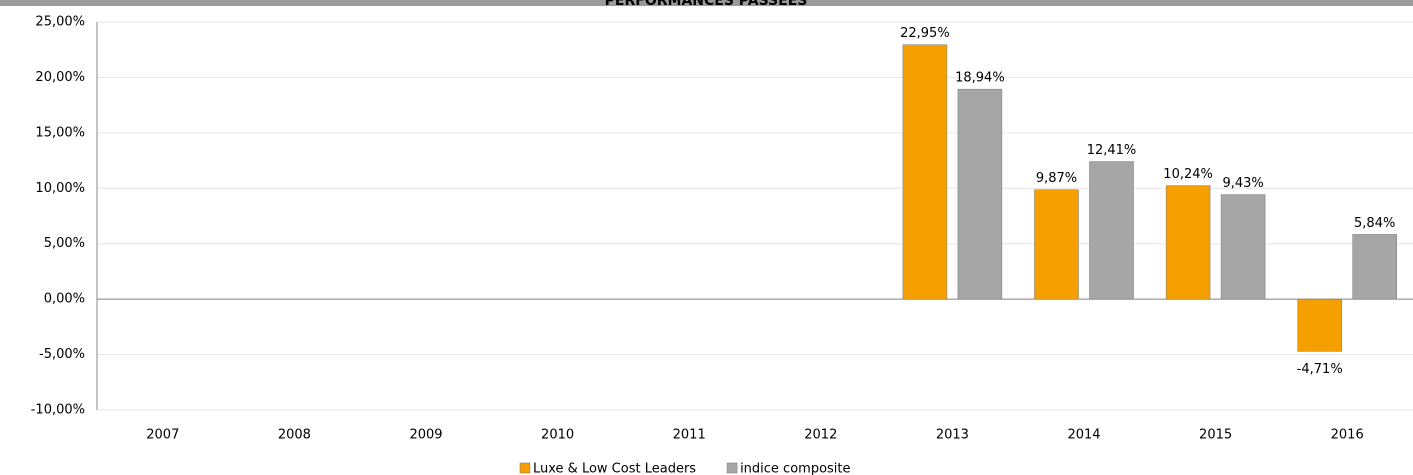 This screenshot has width=1413, height=475. What do you see at coordinates (689, 435) in the screenshot?
I see `x-tick-label: 2011` at bounding box center [689, 435].